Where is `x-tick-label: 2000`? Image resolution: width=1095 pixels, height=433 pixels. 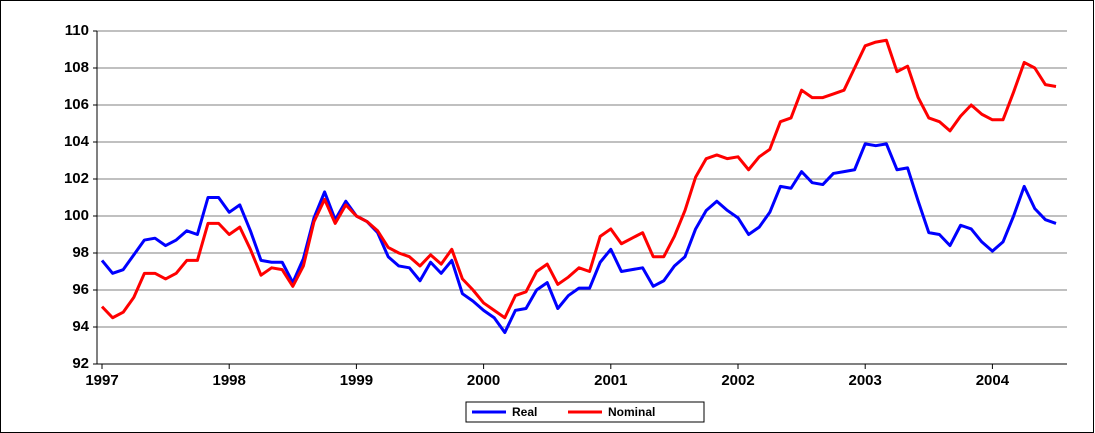 x-tick-label: 2000 is located at coordinates (483, 380).